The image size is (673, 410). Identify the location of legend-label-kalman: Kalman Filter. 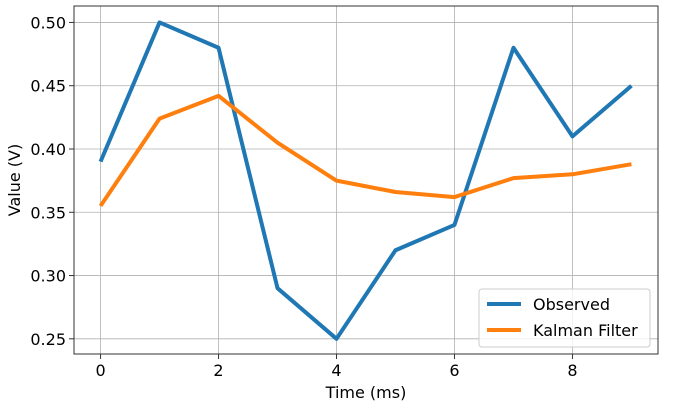
(585, 330).